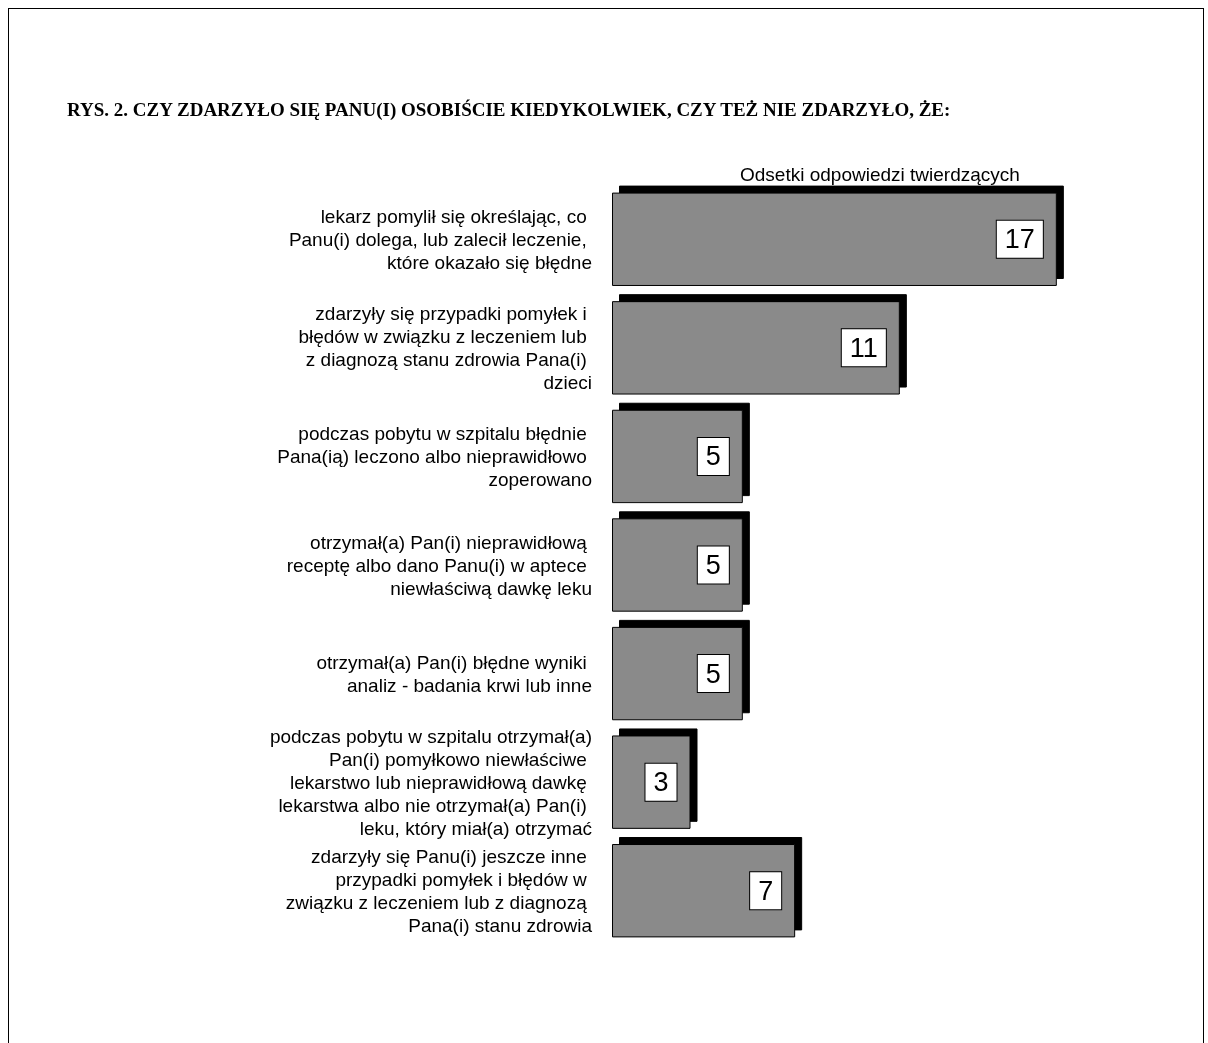 This screenshot has height=1043, width=1208. Describe the element at coordinates (509, 109) in the screenshot. I see `chart-title: RYS. 2. CZY ZDARZYŁO SIĘ PANU(I) OSOBIŚCIE KIEDYKOLWIEK, CZY TEŻ NIE ZDARZYŁO, ŻE:` at that location.